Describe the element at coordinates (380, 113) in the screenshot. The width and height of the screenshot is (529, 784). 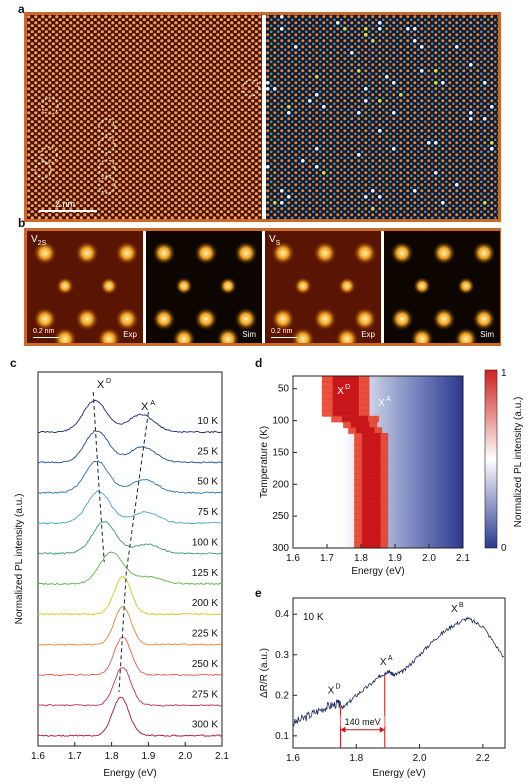
I see `vacancy-markers` at that location.